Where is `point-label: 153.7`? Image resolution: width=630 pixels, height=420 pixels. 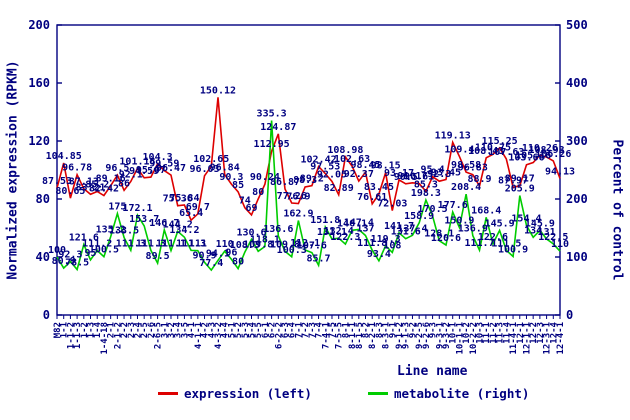 point-label: 153.7 is located at coordinates (144, 219).